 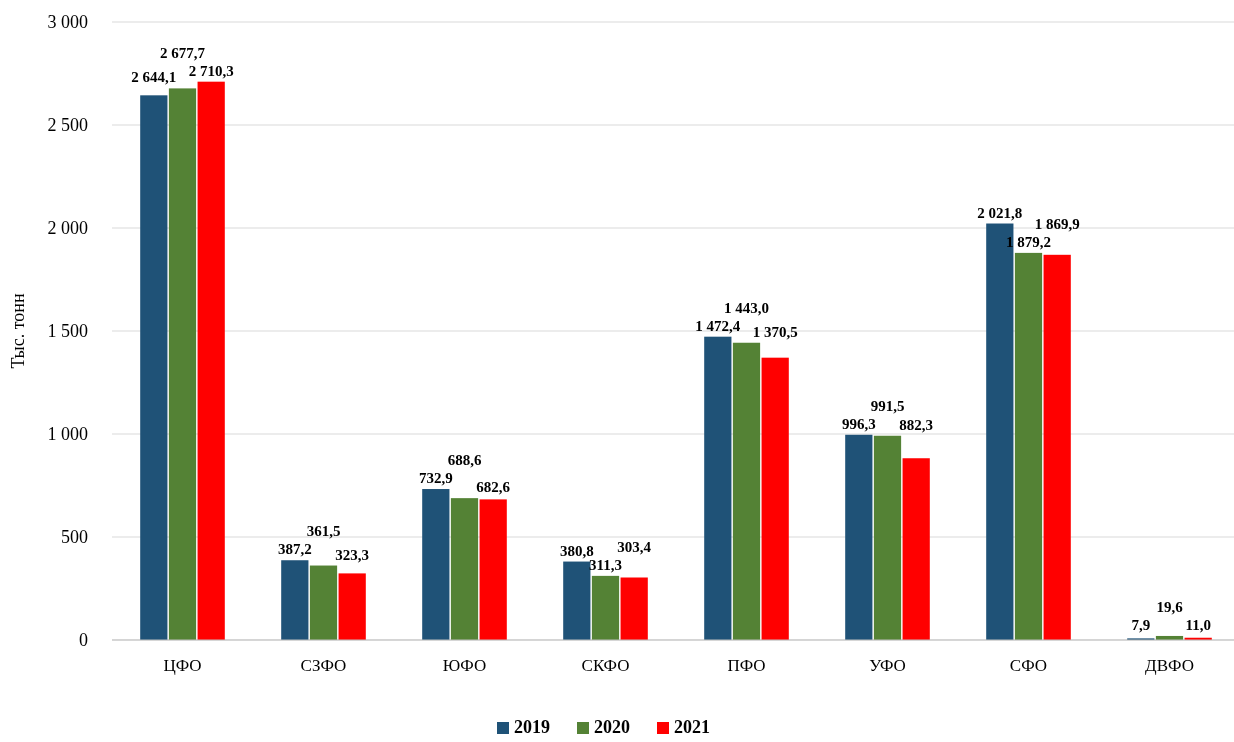 What do you see at coordinates (323, 665) in the screenshot?
I see `x-tick-label: СЗФО` at bounding box center [323, 665].